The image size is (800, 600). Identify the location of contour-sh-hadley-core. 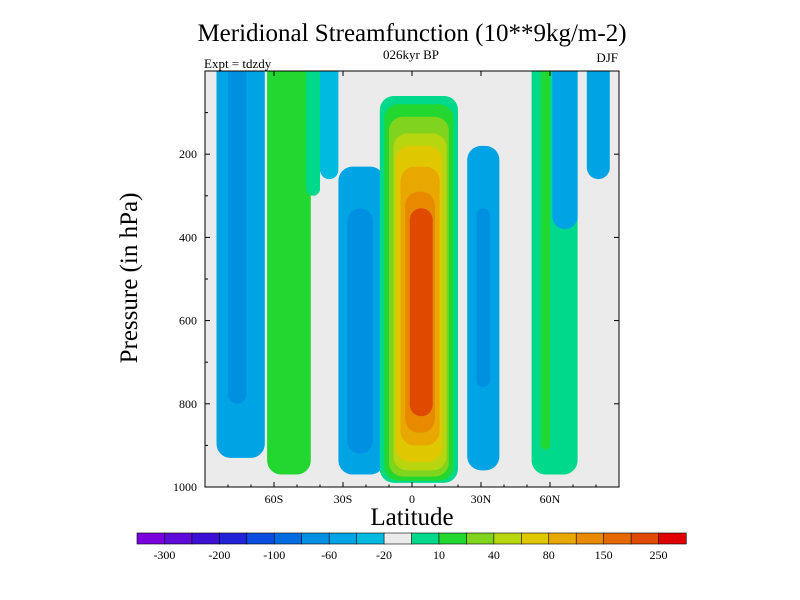
(360, 331).